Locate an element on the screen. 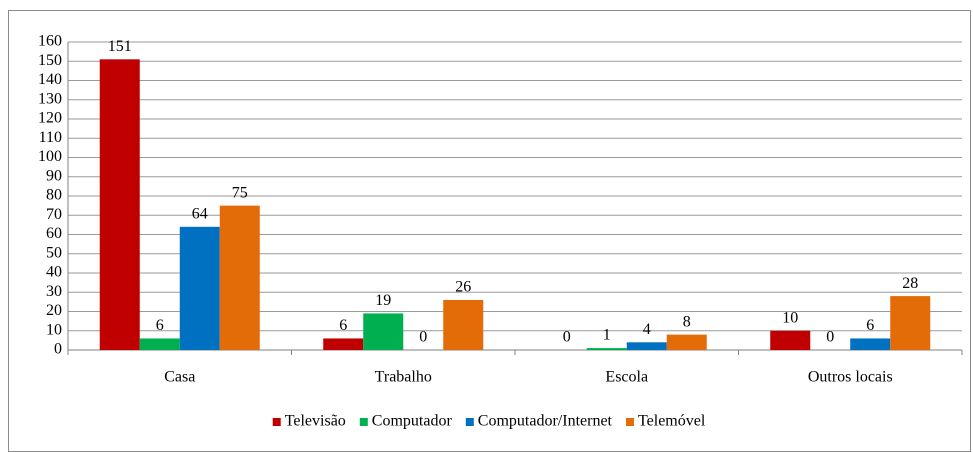  y-tick-label: 0 is located at coordinates (58, 349).